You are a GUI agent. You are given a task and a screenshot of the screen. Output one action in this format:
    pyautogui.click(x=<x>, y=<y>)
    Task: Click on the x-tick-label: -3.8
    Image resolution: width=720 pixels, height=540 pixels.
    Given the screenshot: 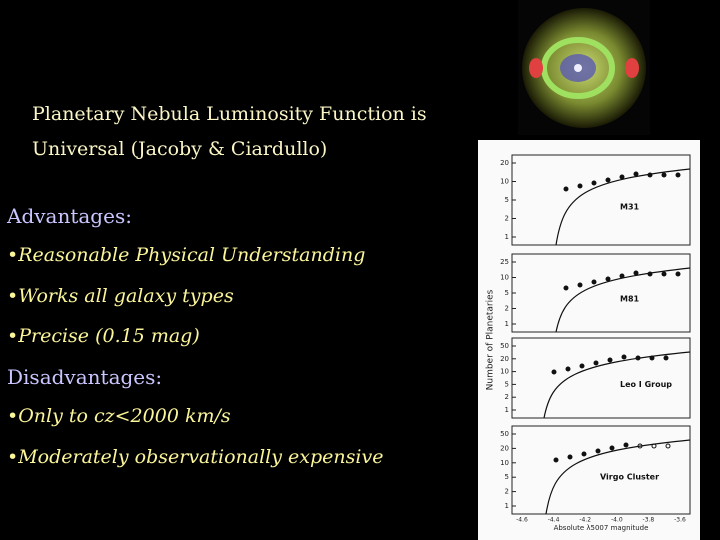 What is the action you would take?
    pyautogui.click(x=649, y=520)
    